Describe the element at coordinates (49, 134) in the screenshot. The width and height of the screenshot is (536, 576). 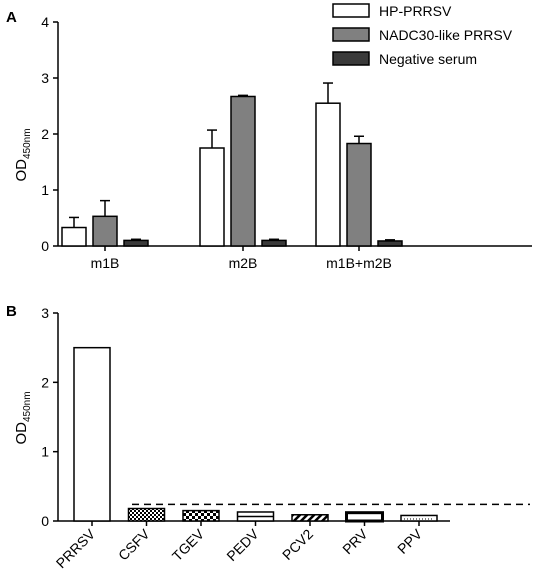
I see `panel-a-y-ticks: 0 1 2 3 4` at that location.